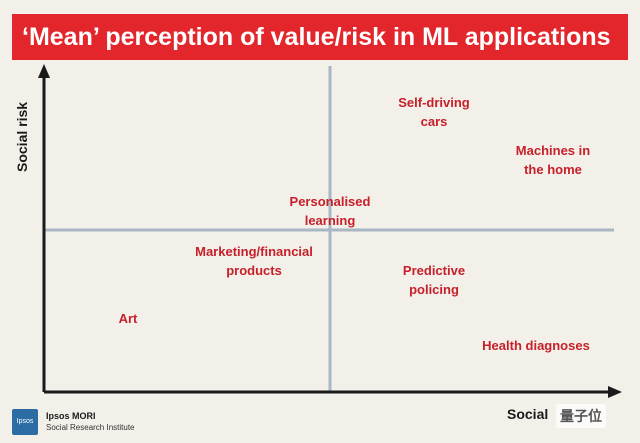  What do you see at coordinates (434, 112) in the screenshot?
I see `item-self-driving-cars: Self-driving cars` at bounding box center [434, 112].